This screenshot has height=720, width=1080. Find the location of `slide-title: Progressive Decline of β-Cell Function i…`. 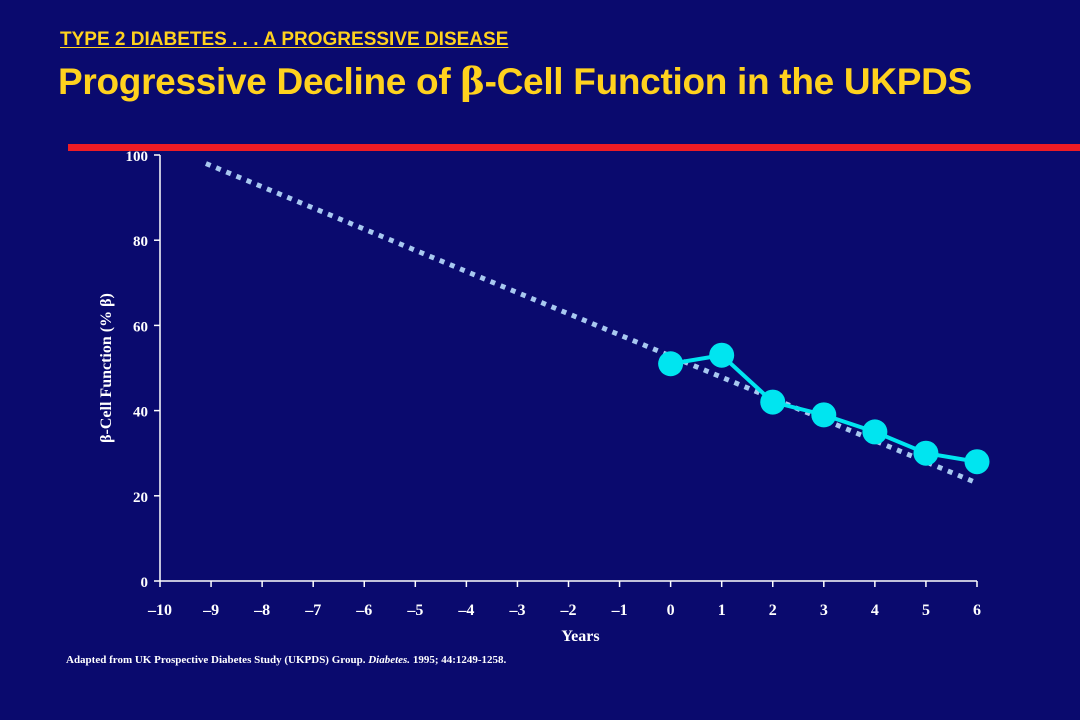

slide-title: Progressive Decline of β-Cell Function i… is located at coordinates (515, 81).